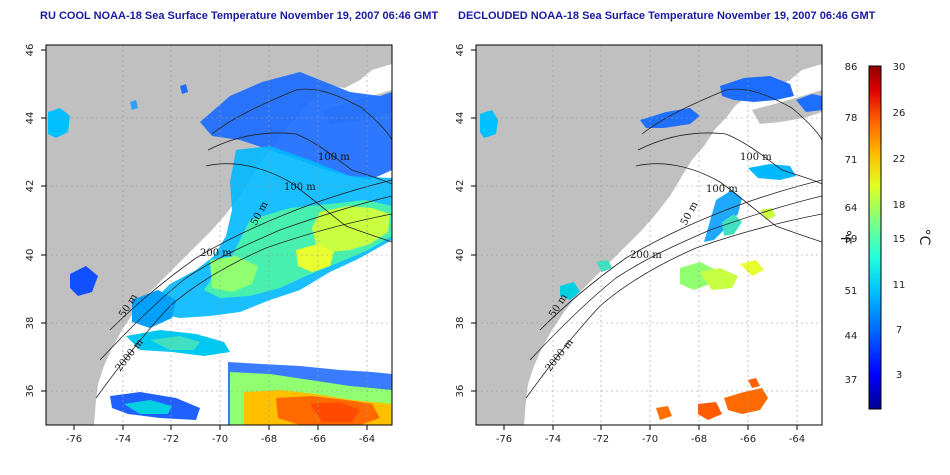 This screenshot has height=475, width=950. I want to click on right-label-100m-b: 100 m, so click(722, 189).